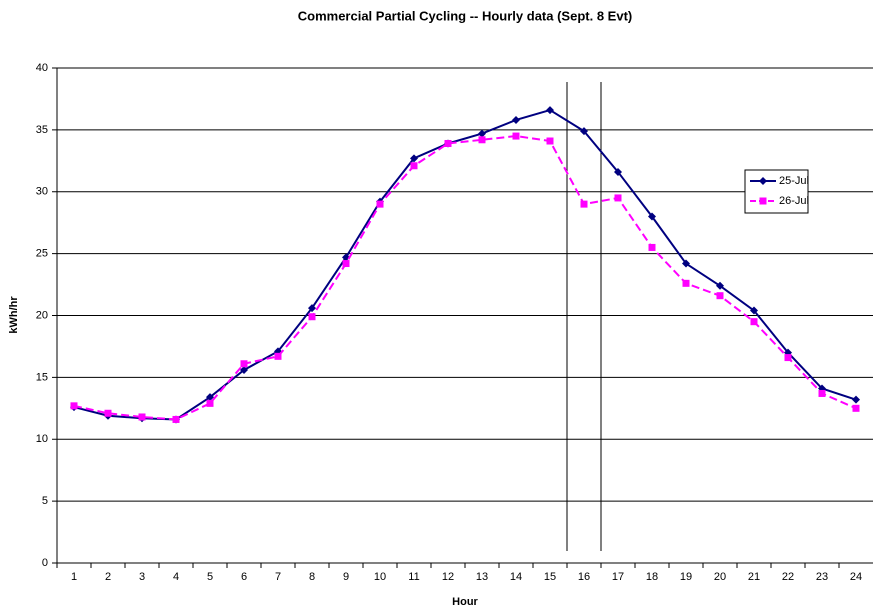  I want to click on y-tick-label: 10, so click(42, 439).